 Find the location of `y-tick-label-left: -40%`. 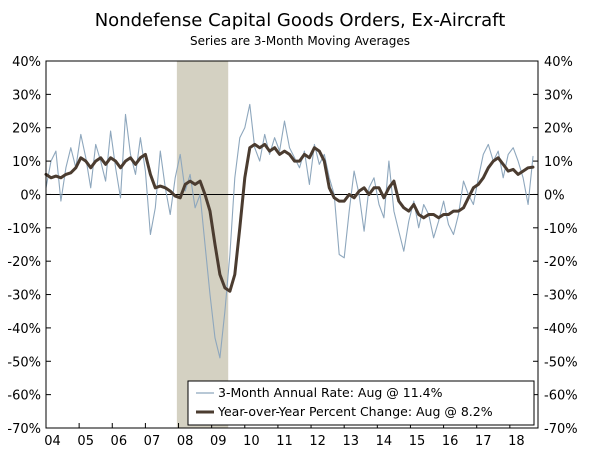

y-tick-label-left: -40% is located at coordinates (24, 329).